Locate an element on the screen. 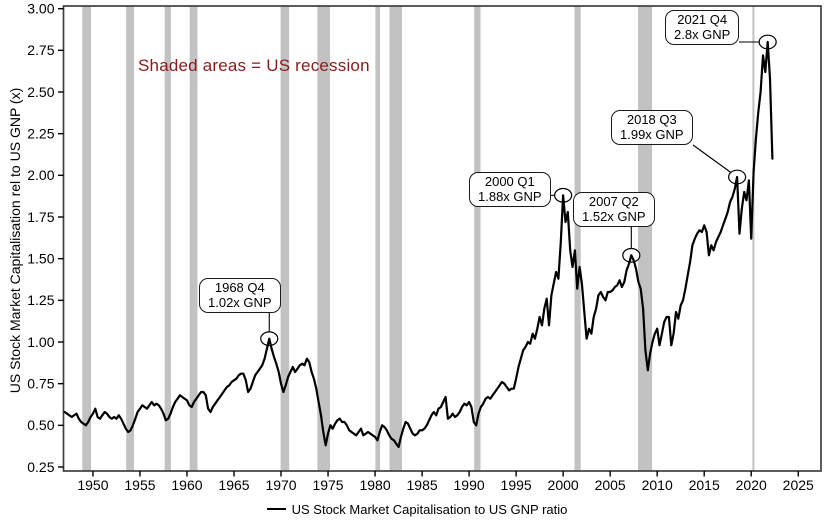  y-tick-label: 3.00 is located at coordinates (40, 8).